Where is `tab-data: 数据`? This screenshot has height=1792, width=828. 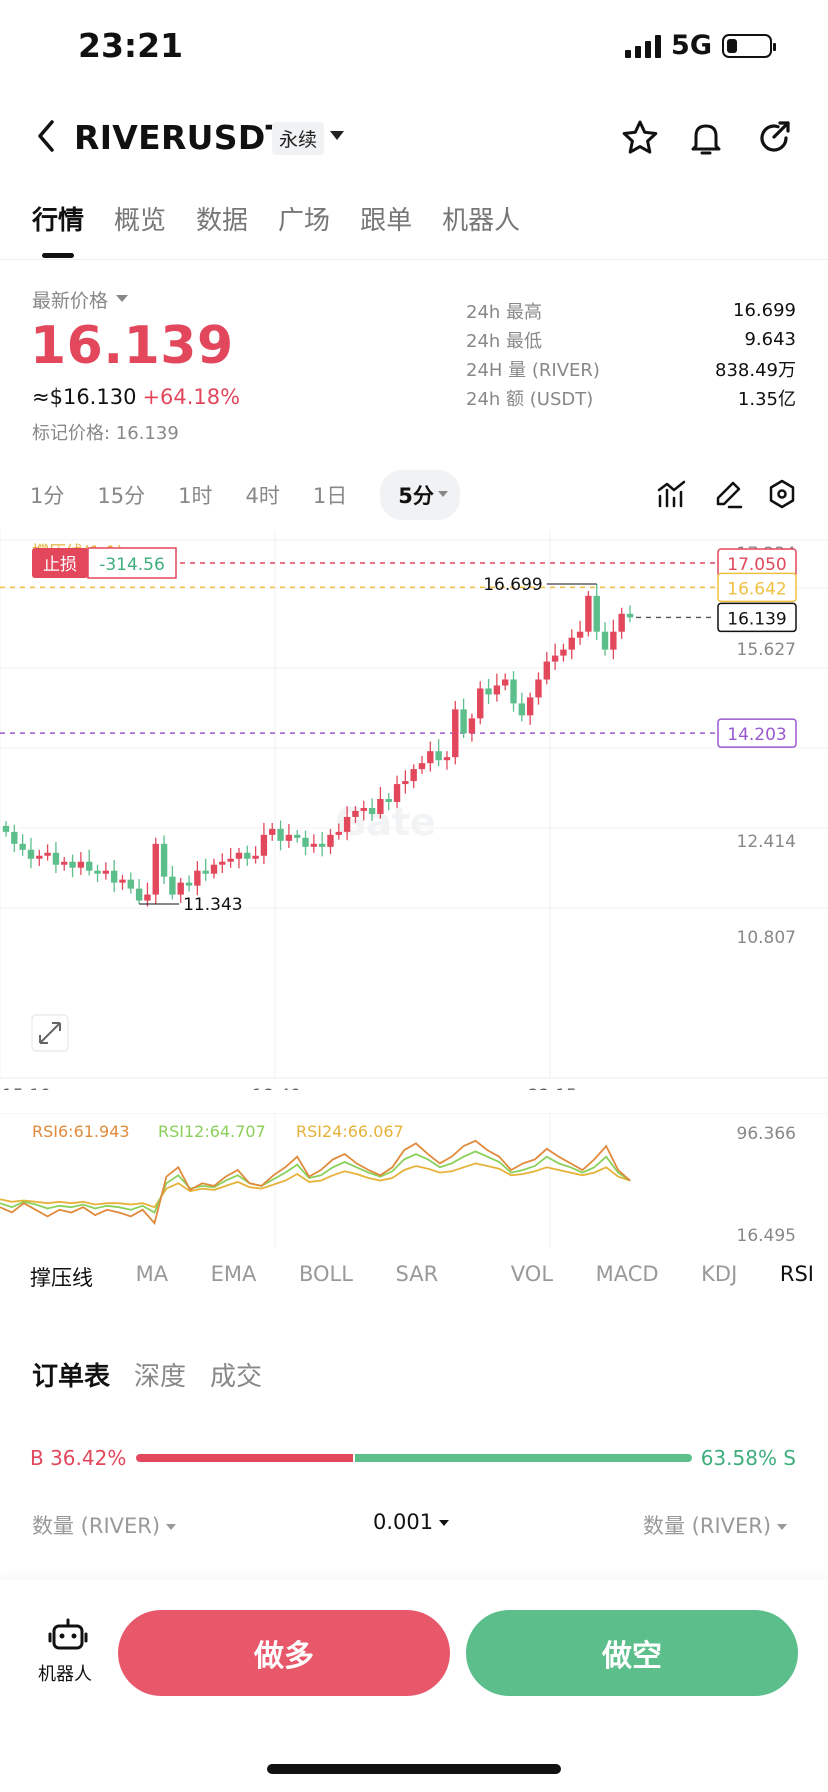 tab-data: 数据 is located at coordinates (222, 221).